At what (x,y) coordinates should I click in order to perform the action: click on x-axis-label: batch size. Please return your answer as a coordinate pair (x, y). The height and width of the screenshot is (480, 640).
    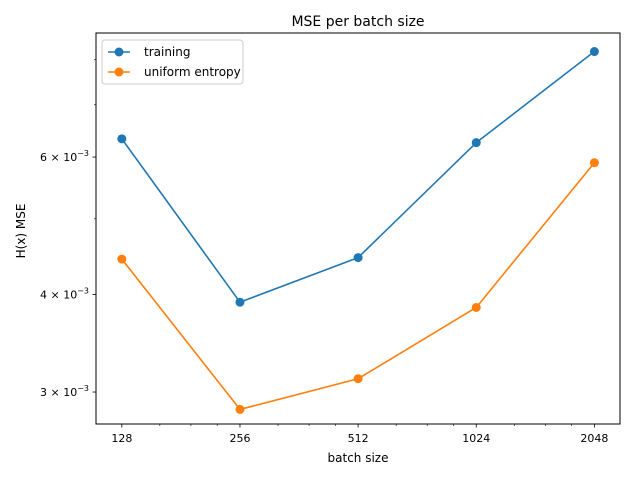
    Looking at the image, I should click on (358, 458).